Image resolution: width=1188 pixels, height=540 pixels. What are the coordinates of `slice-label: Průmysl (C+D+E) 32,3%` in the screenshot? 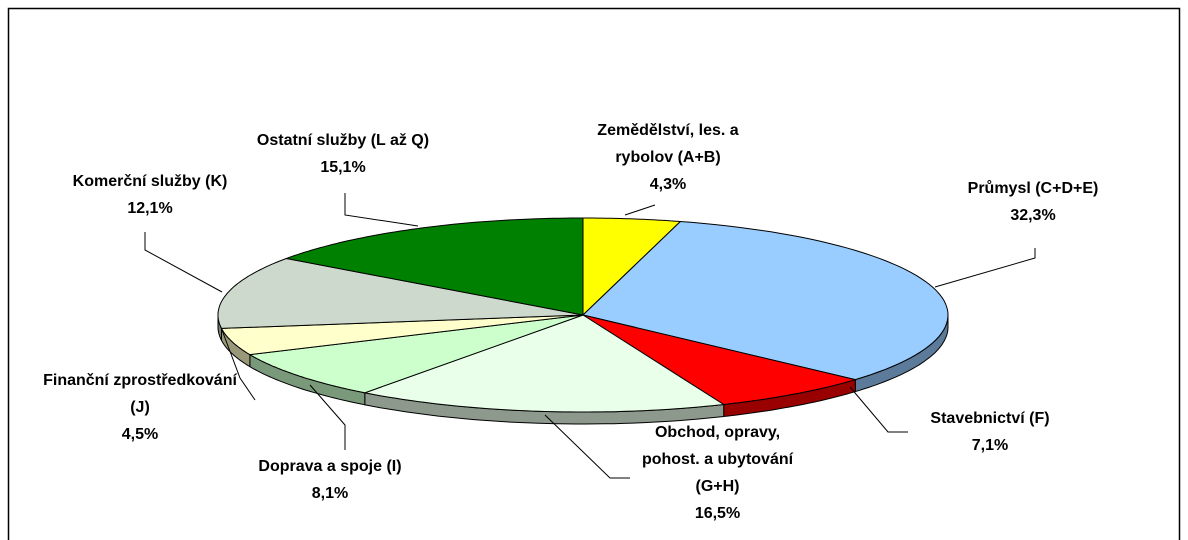 It's located at (1033, 202).